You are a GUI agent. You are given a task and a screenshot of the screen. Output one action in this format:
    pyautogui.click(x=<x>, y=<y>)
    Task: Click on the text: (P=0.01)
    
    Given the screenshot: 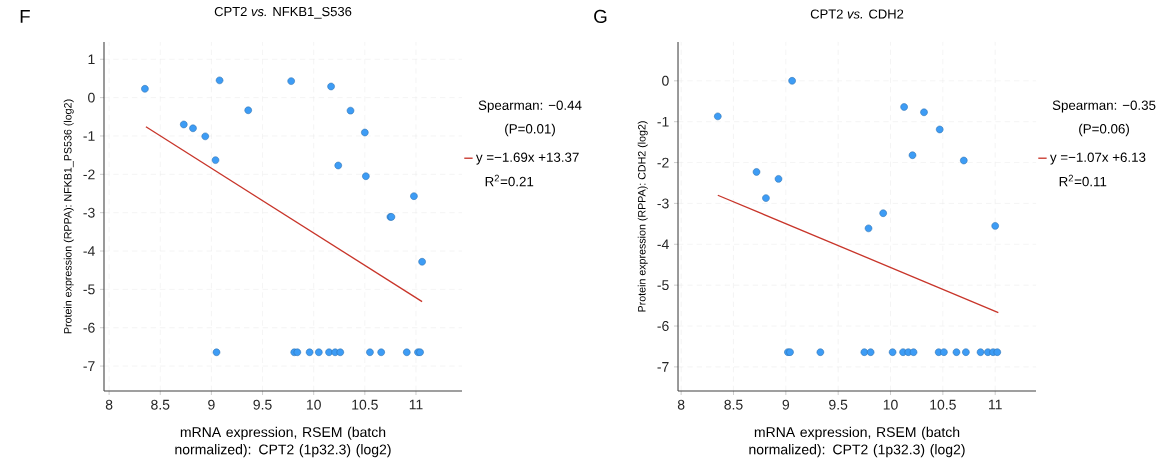 What is the action you would take?
    pyautogui.click(x=530, y=130)
    